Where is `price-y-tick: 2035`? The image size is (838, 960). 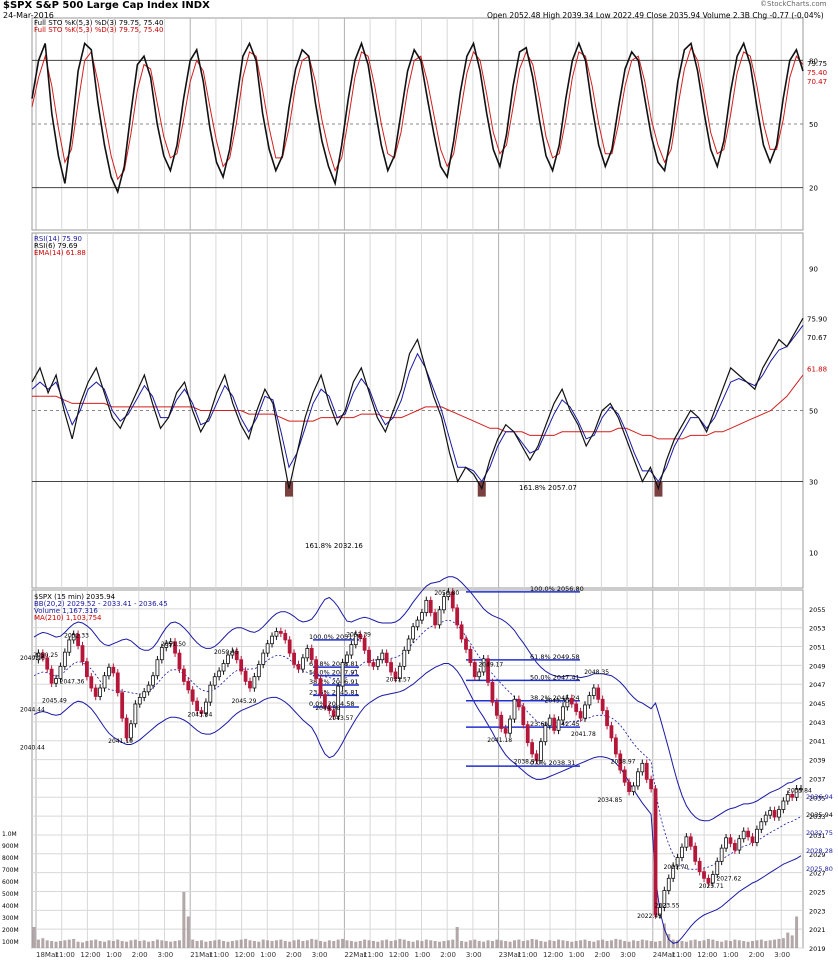 price-y-tick: 2035 is located at coordinates (817, 798).